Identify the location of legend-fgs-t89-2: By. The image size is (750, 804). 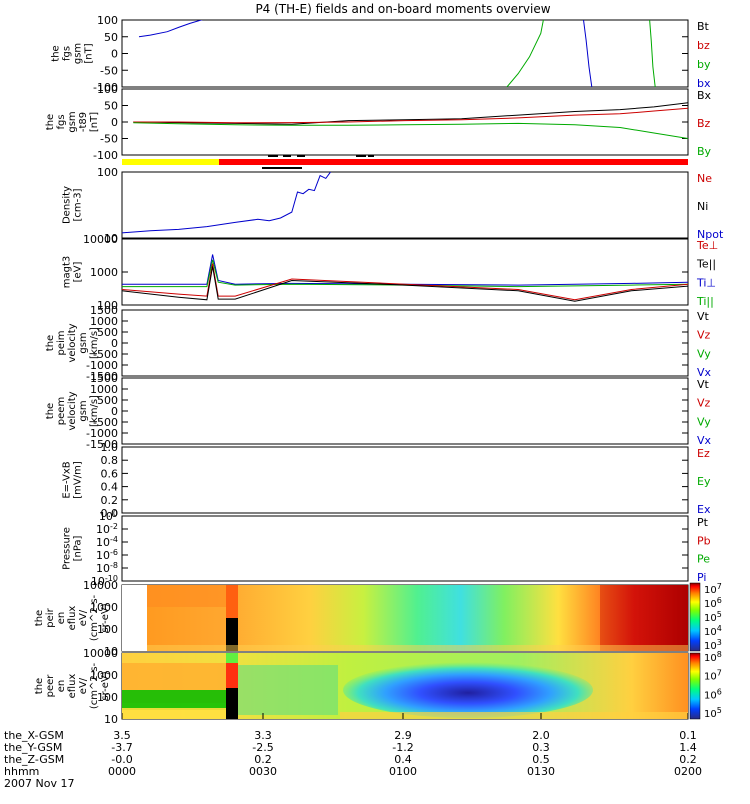
(704, 151).